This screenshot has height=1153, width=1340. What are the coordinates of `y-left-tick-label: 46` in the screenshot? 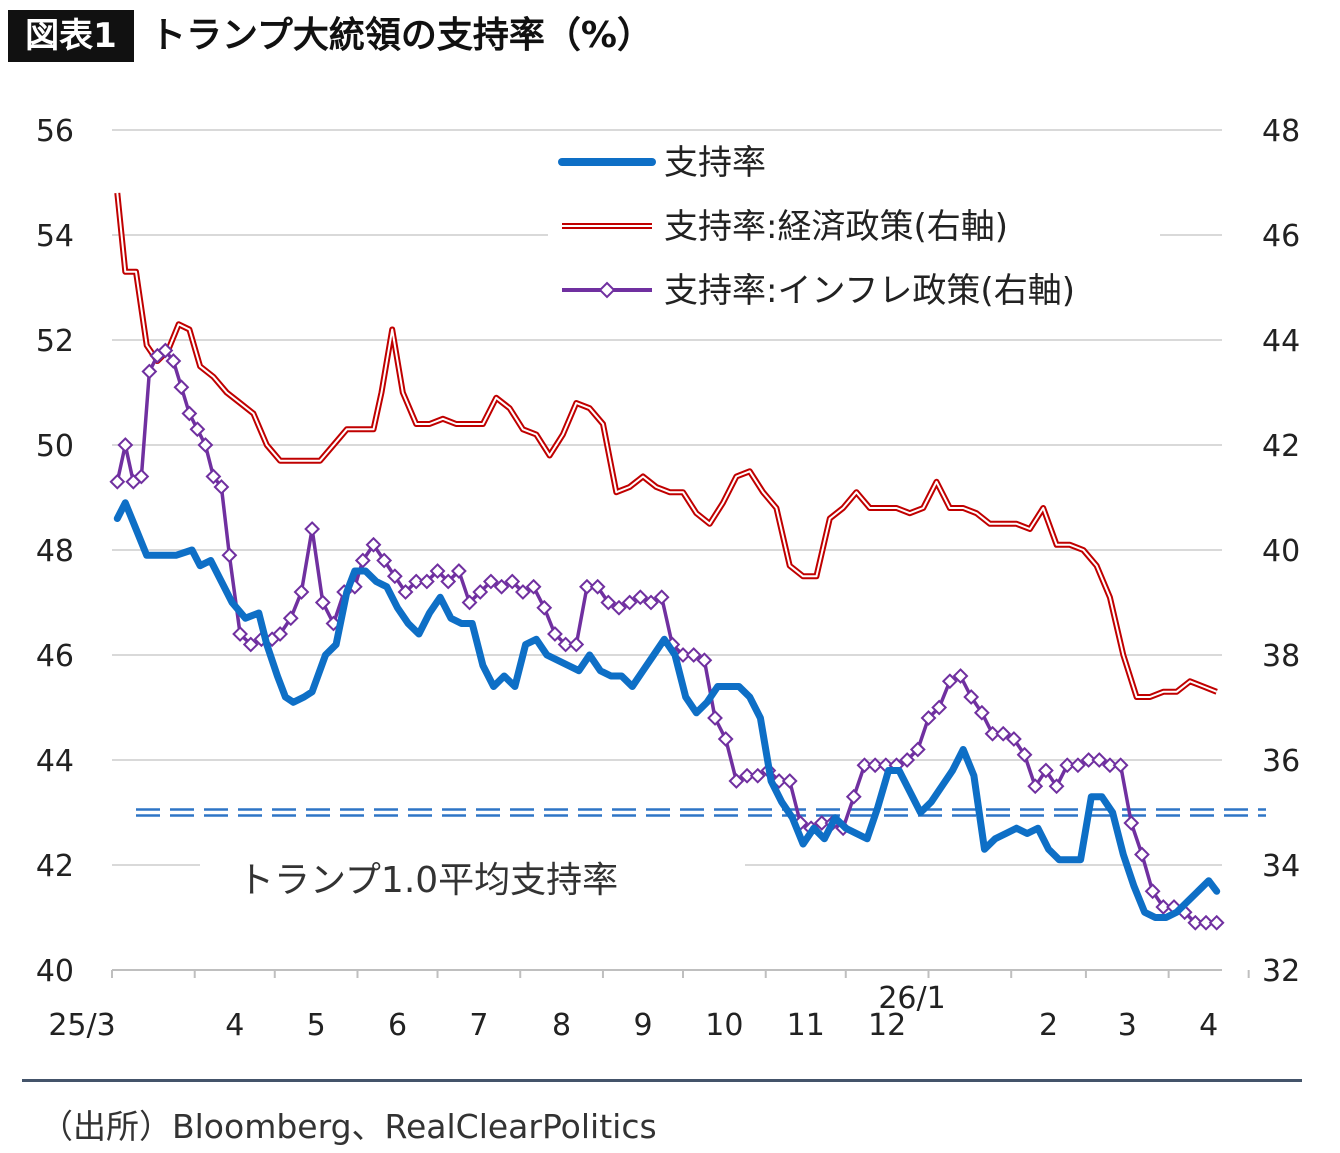 It's located at (55, 656).